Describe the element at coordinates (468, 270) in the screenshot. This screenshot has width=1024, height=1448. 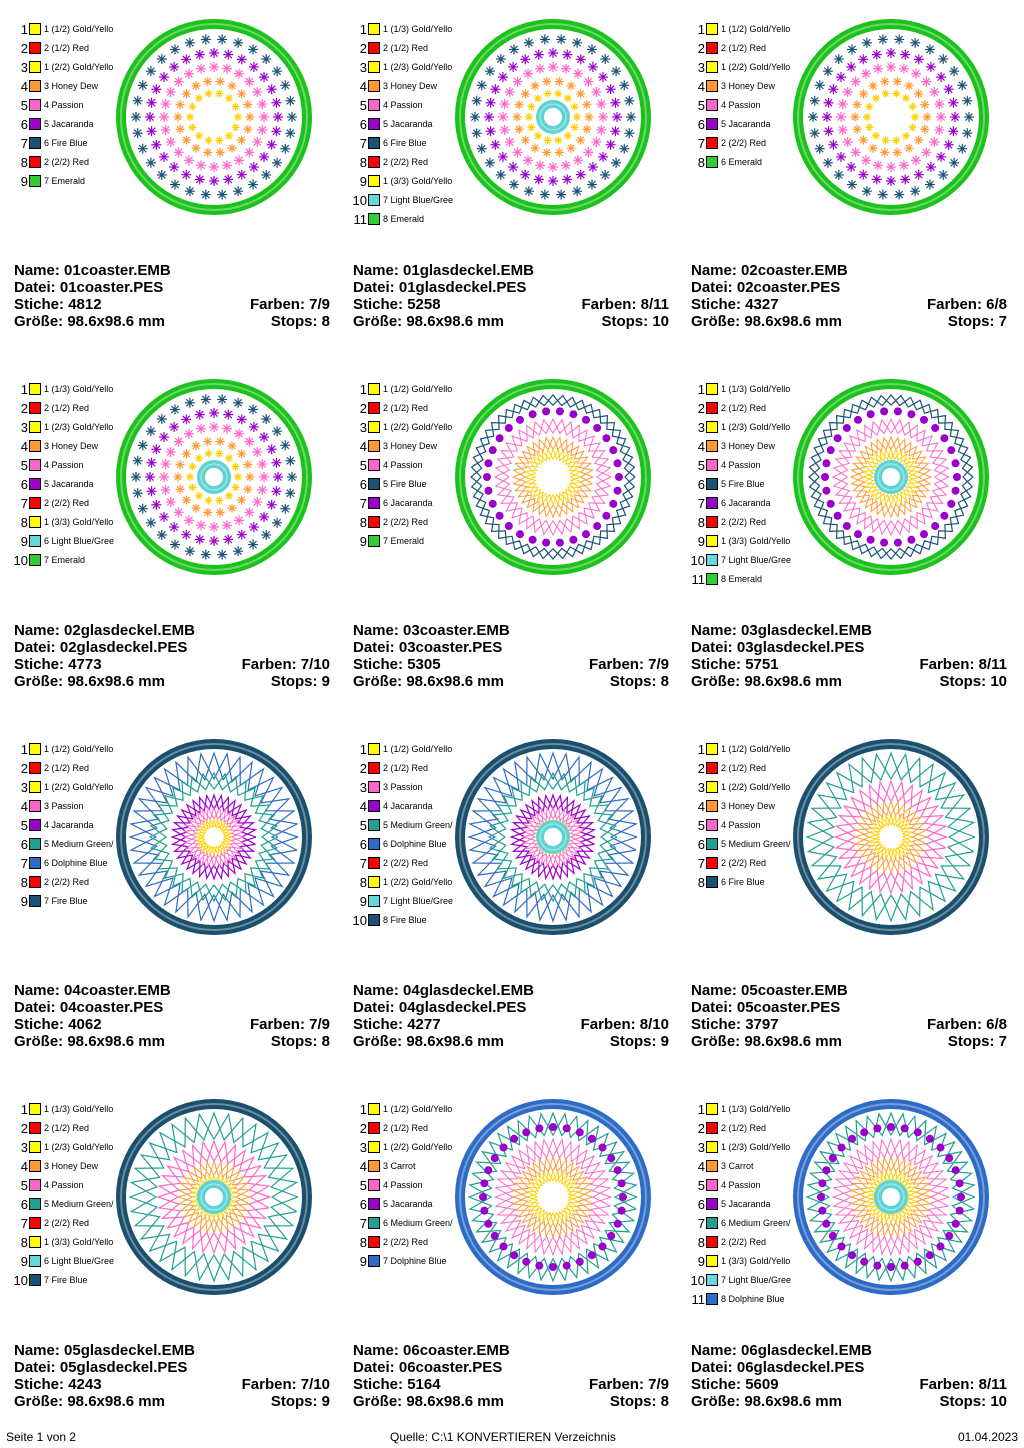
I see `design-name: 01glasdeckel.EMB` at that location.